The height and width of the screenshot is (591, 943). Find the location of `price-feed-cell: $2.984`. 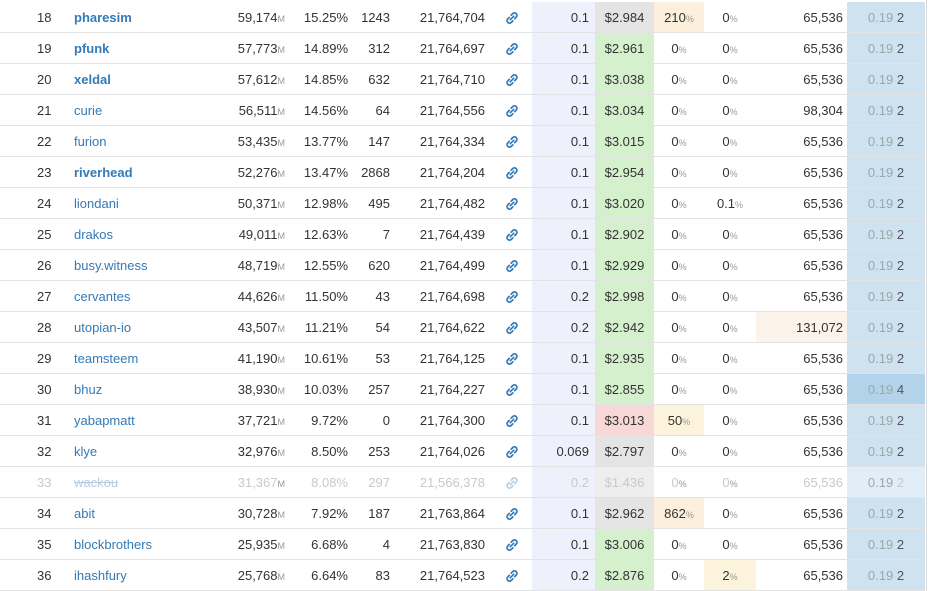

price-feed-cell: $2.984 is located at coordinates (624, 17).